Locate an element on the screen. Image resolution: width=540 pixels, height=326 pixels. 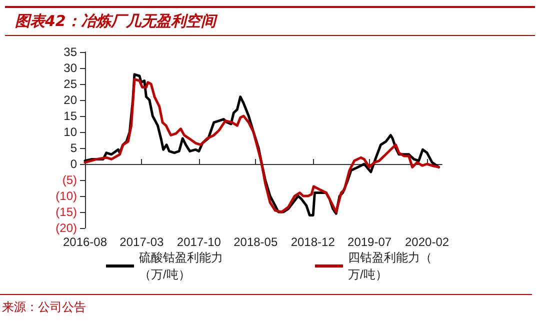
y-tick-label: 15 is located at coordinates (71, 116).